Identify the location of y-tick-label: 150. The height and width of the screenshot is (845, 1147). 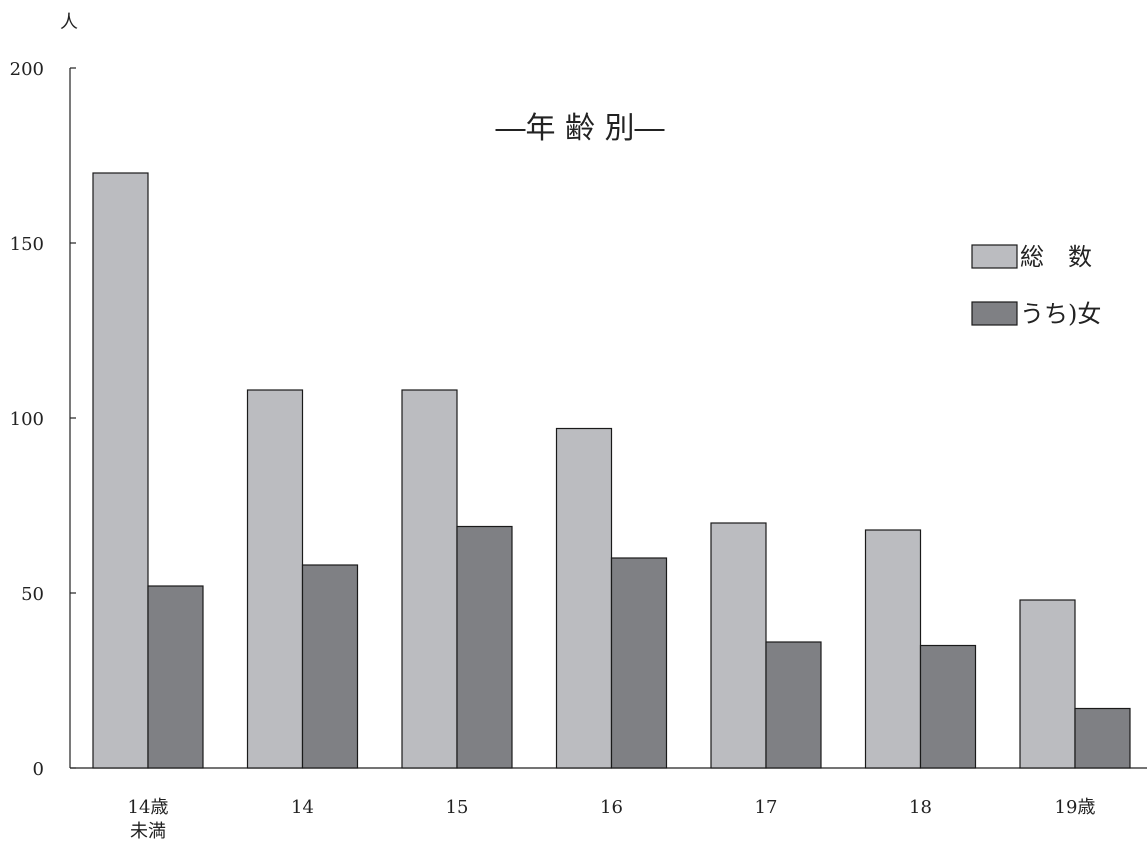
(27, 244).